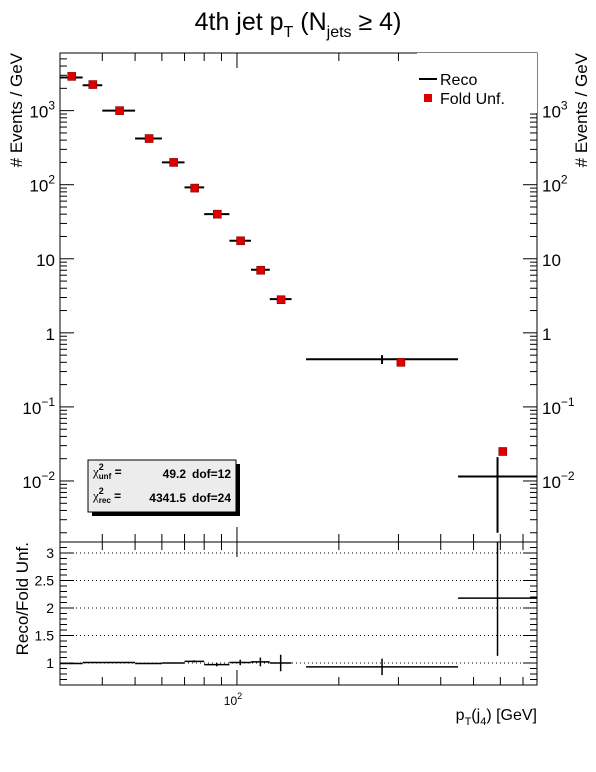  I want to click on ratio-y-ticks, so click(298, 610).